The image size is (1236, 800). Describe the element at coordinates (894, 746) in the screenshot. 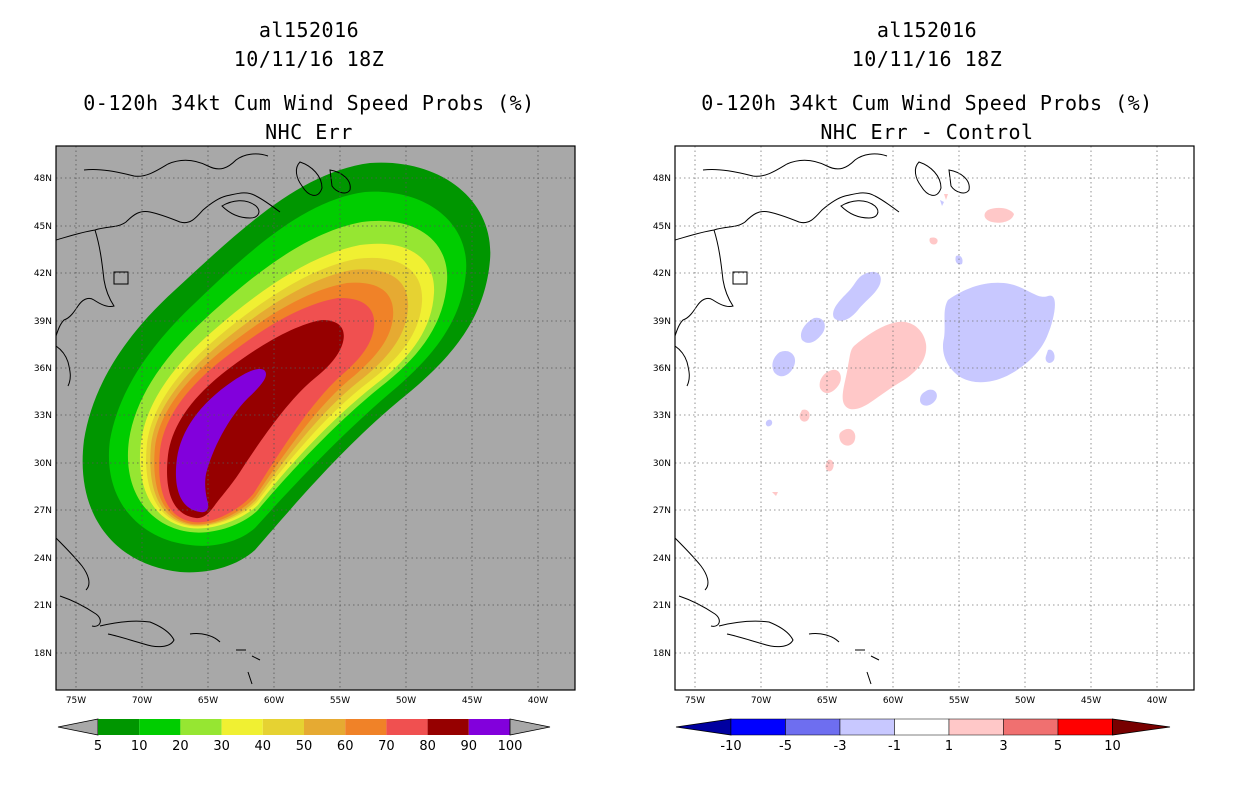

I see `colorbar-label: -1` at that location.